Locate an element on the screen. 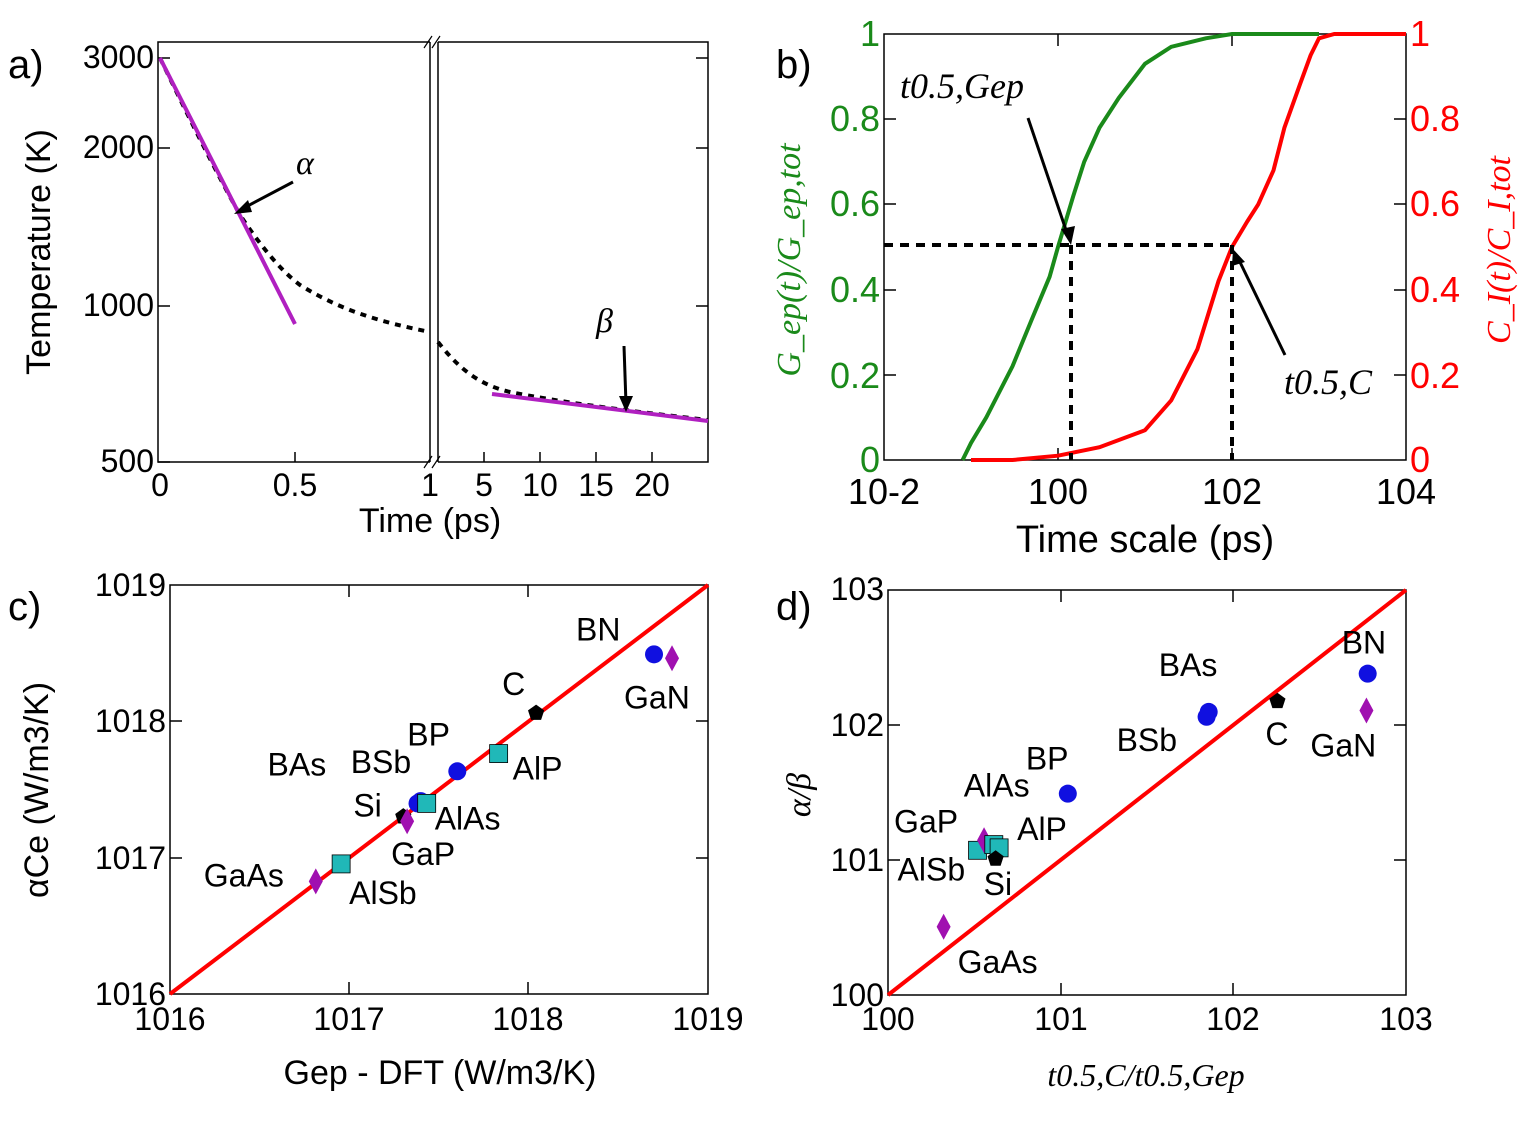 Image resolution: width=1535 pixels, height=1121 pixels. xtick-label: 5 is located at coordinates (484, 485).